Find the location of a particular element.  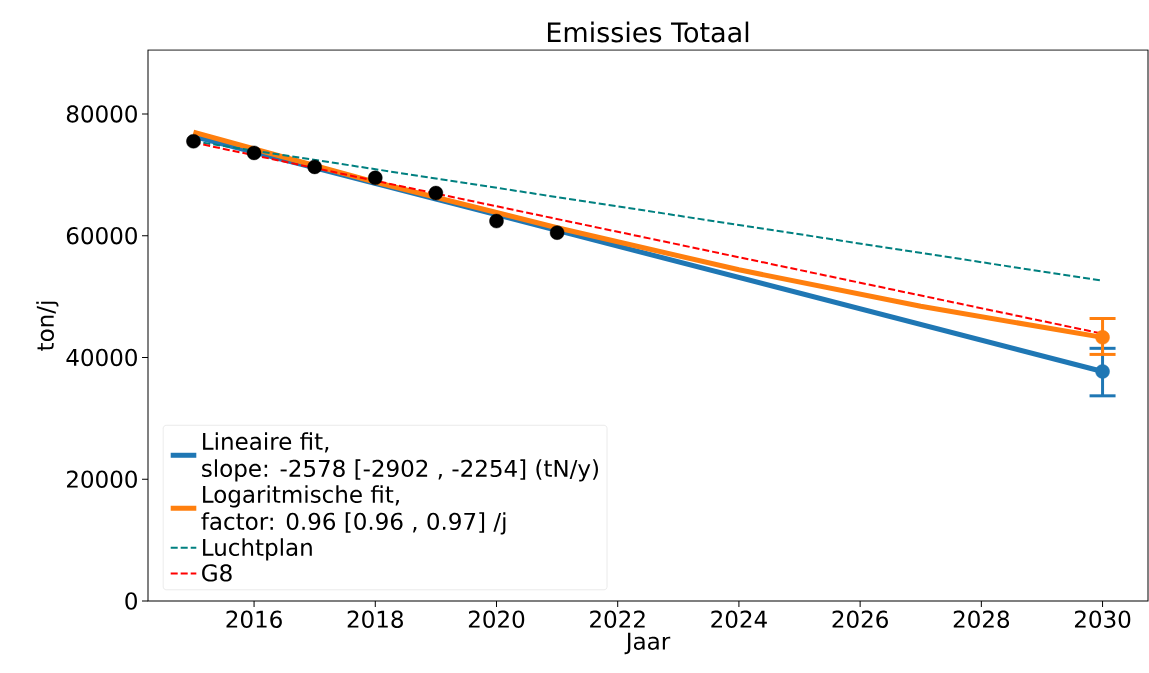

x-tick-label: 2018 is located at coordinates (375, 619).